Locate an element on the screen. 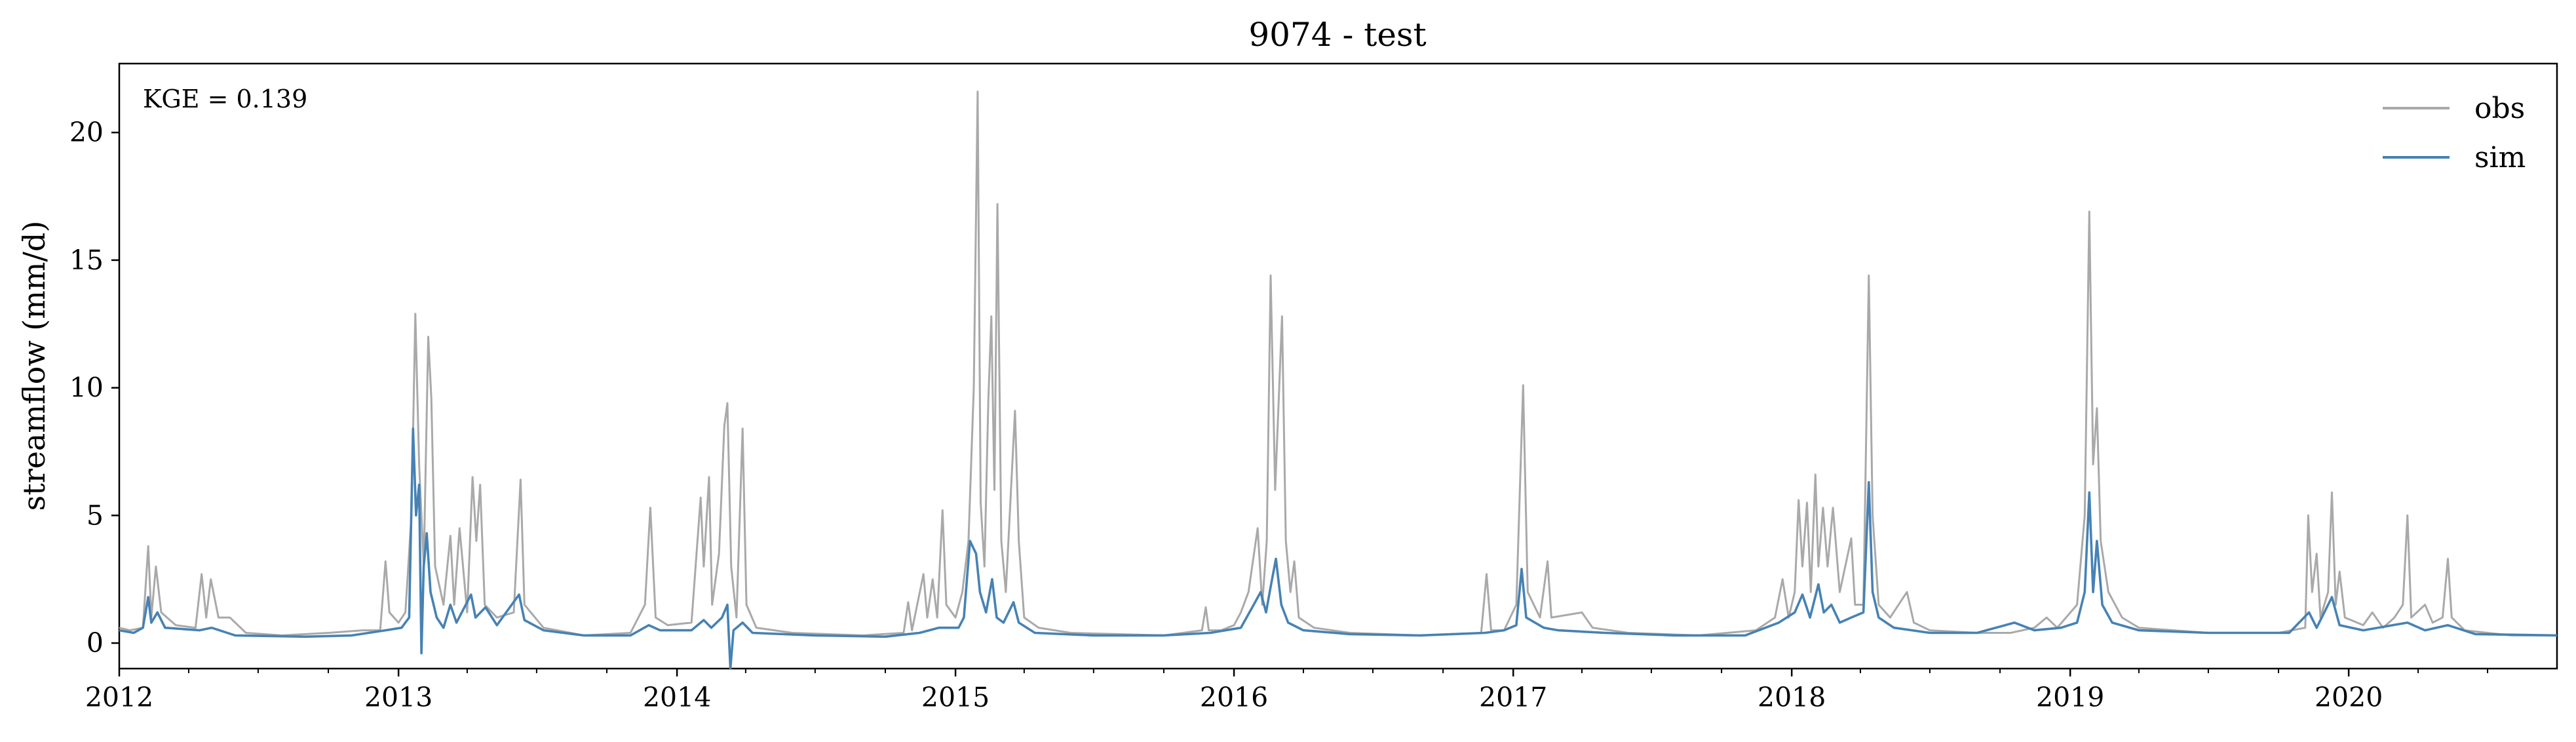  x-tick-label: 2020 is located at coordinates (2349, 697).